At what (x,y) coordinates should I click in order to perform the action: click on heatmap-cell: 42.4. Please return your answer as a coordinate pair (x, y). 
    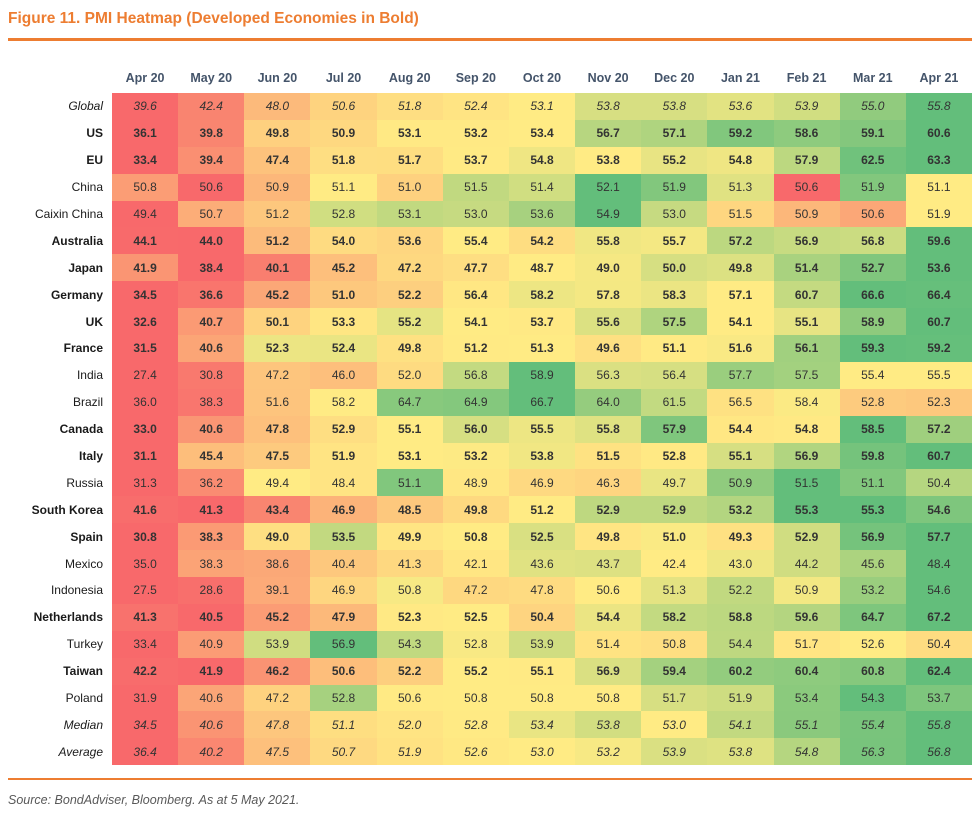
    Looking at the image, I should click on (211, 106).